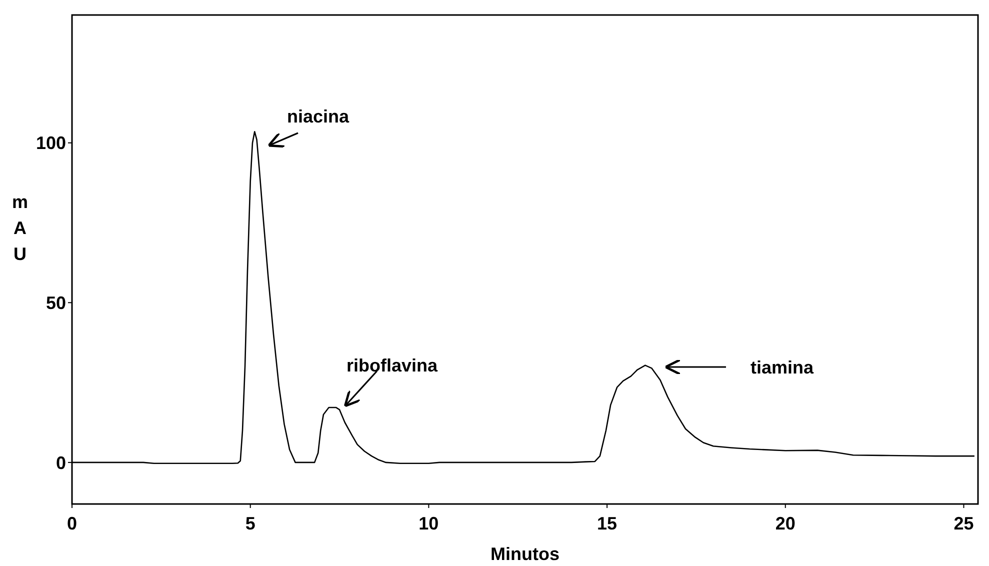 The height and width of the screenshot is (566, 989). Describe the element at coordinates (56, 302) in the screenshot. I see `y-tick-label: 50` at that location.